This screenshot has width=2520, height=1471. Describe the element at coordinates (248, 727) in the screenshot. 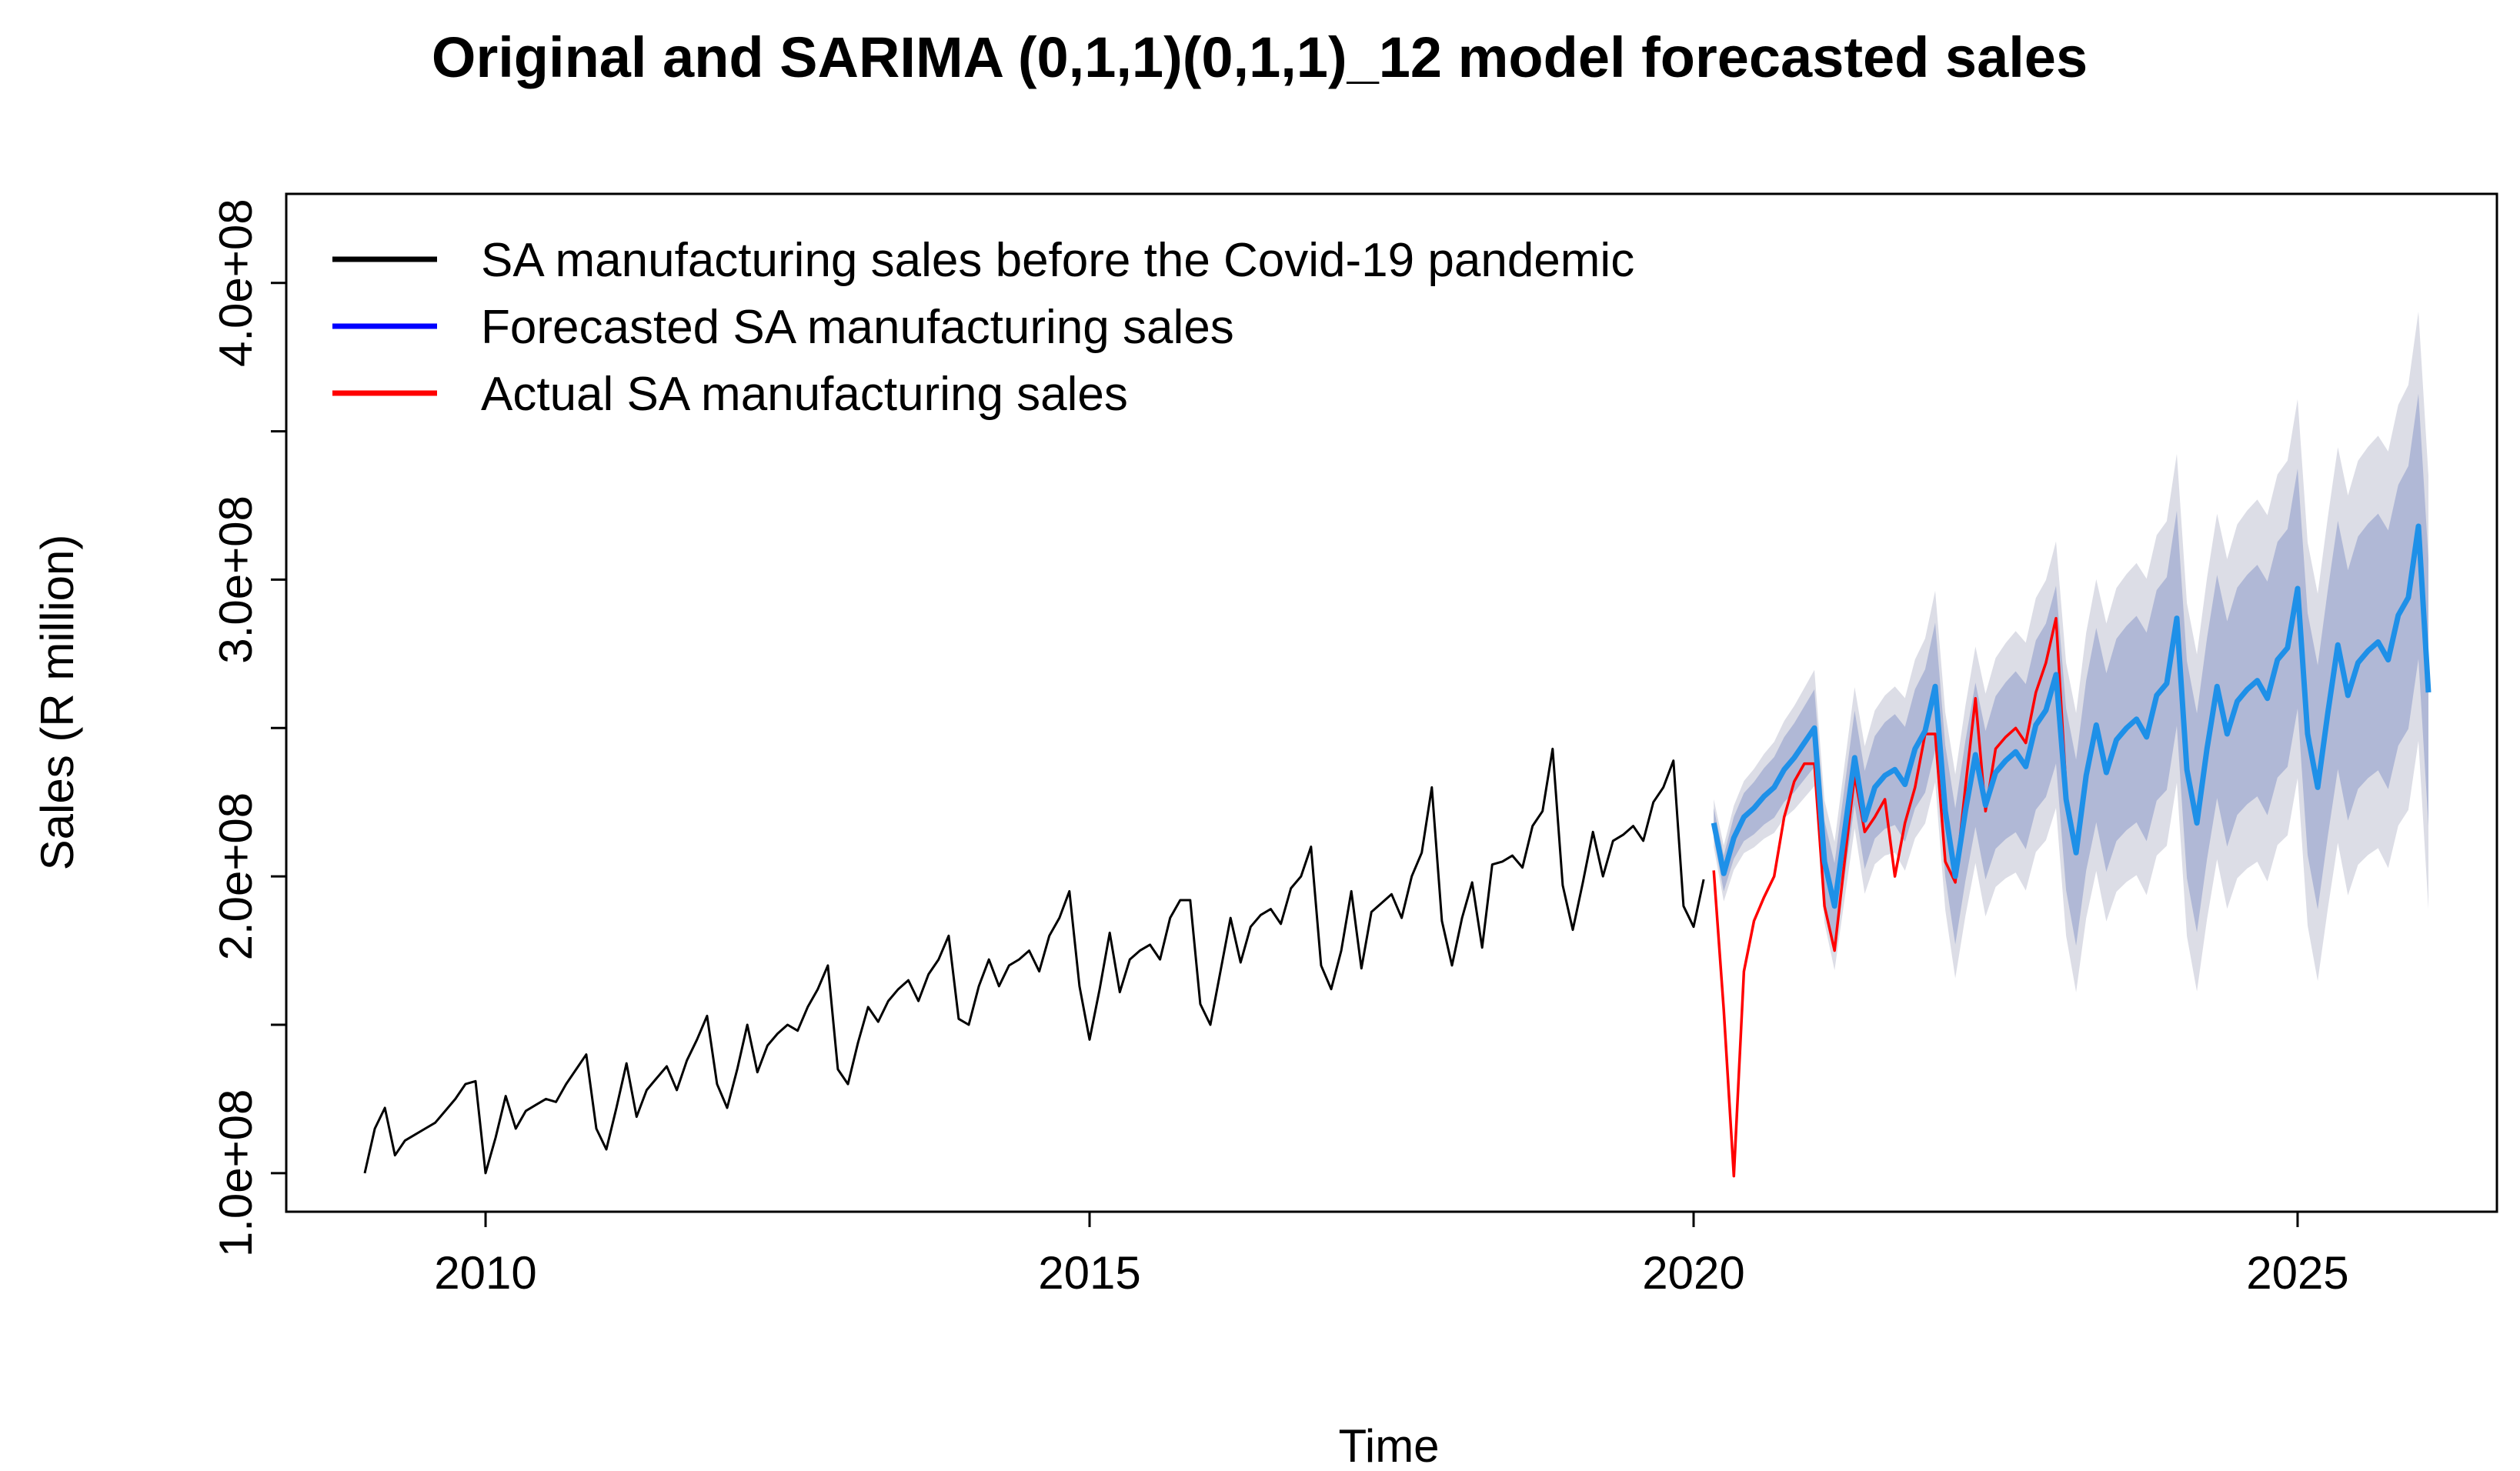

I see `y-axis: 1.0e+08 2.0e+08 3.0e+08 4.0e+08` at that location.